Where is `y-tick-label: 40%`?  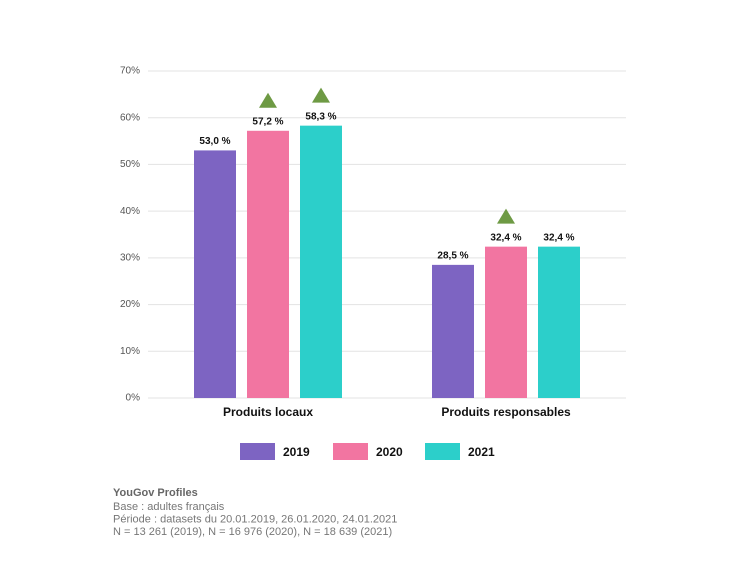
y-tick-label: 40% is located at coordinates (130, 211).